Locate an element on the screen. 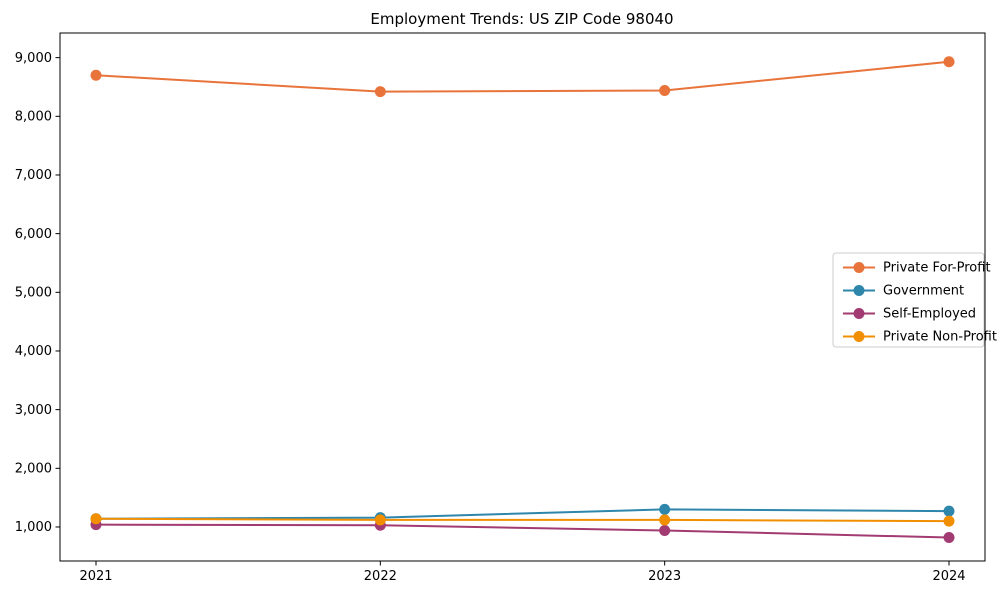 The width and height of the screenshot is (1000, 600). x-tick-label: 2024 is located at coordinates (948, 576).